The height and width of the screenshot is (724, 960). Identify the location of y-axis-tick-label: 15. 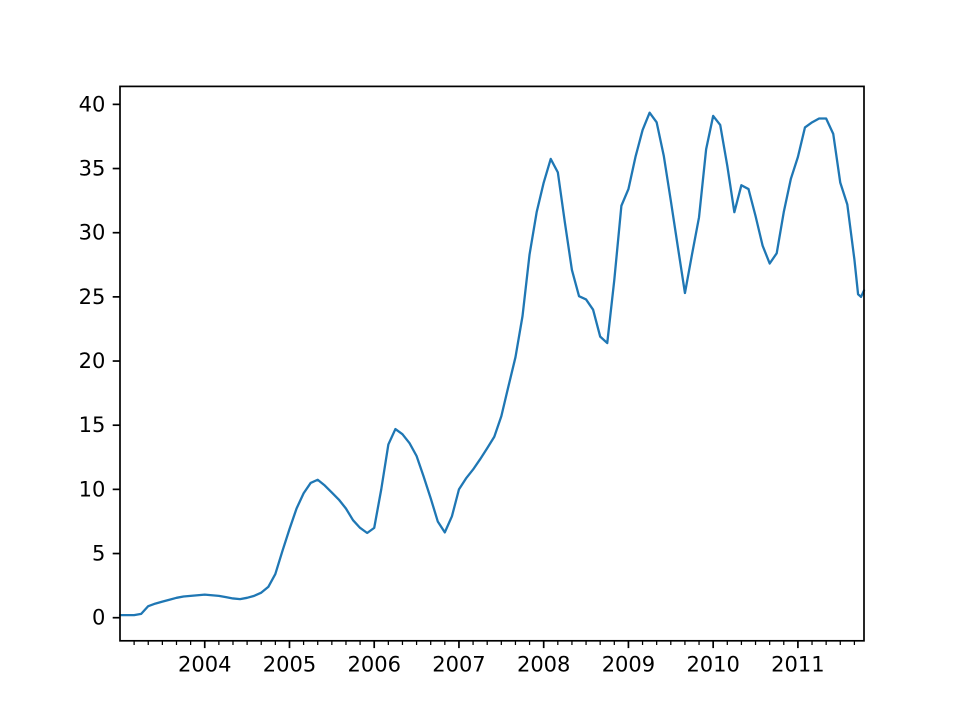
(92, 425).